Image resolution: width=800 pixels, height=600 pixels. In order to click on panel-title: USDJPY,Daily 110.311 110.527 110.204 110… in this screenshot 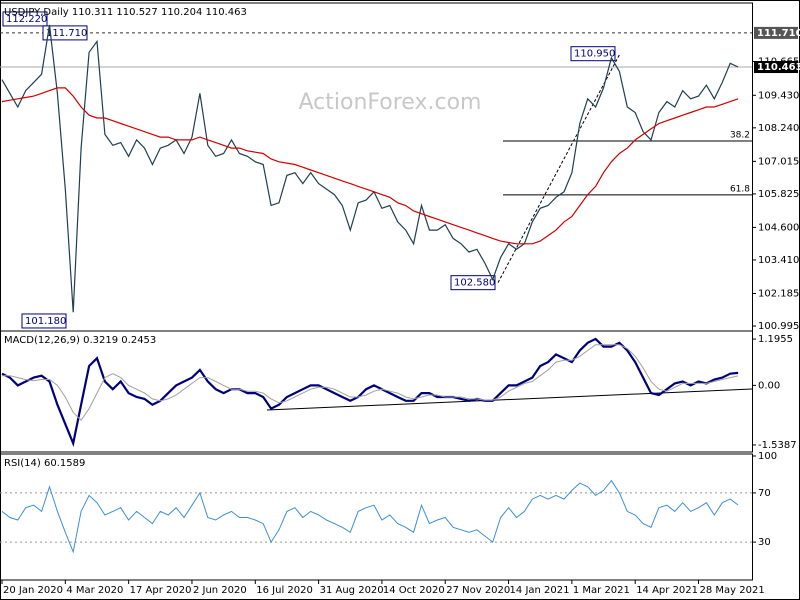, I will do `click(125, 12)`.